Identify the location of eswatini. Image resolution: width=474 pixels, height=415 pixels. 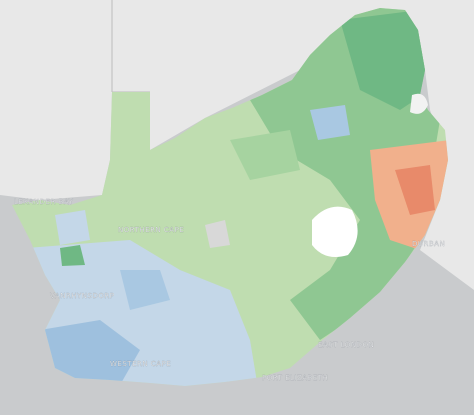
(419, 103).